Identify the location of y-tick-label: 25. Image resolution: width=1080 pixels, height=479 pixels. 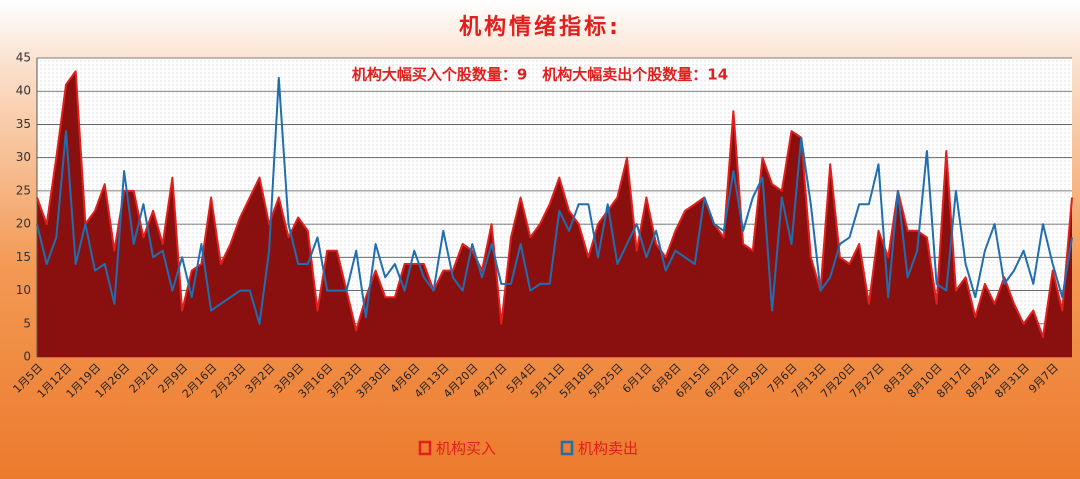
(23, 190).